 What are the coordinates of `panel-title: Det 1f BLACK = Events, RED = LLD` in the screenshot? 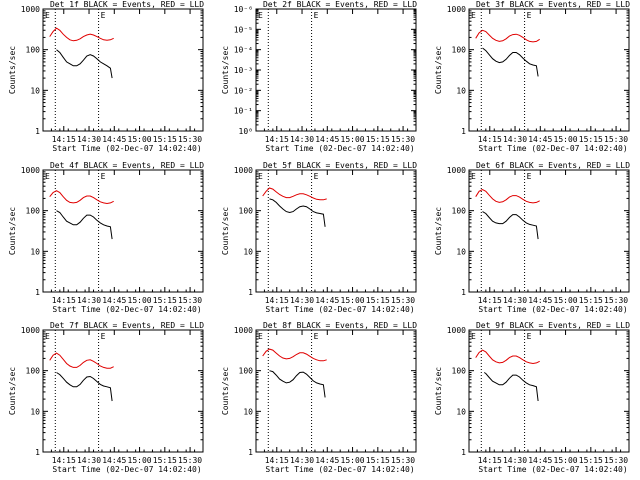 It's located at (127, 4).